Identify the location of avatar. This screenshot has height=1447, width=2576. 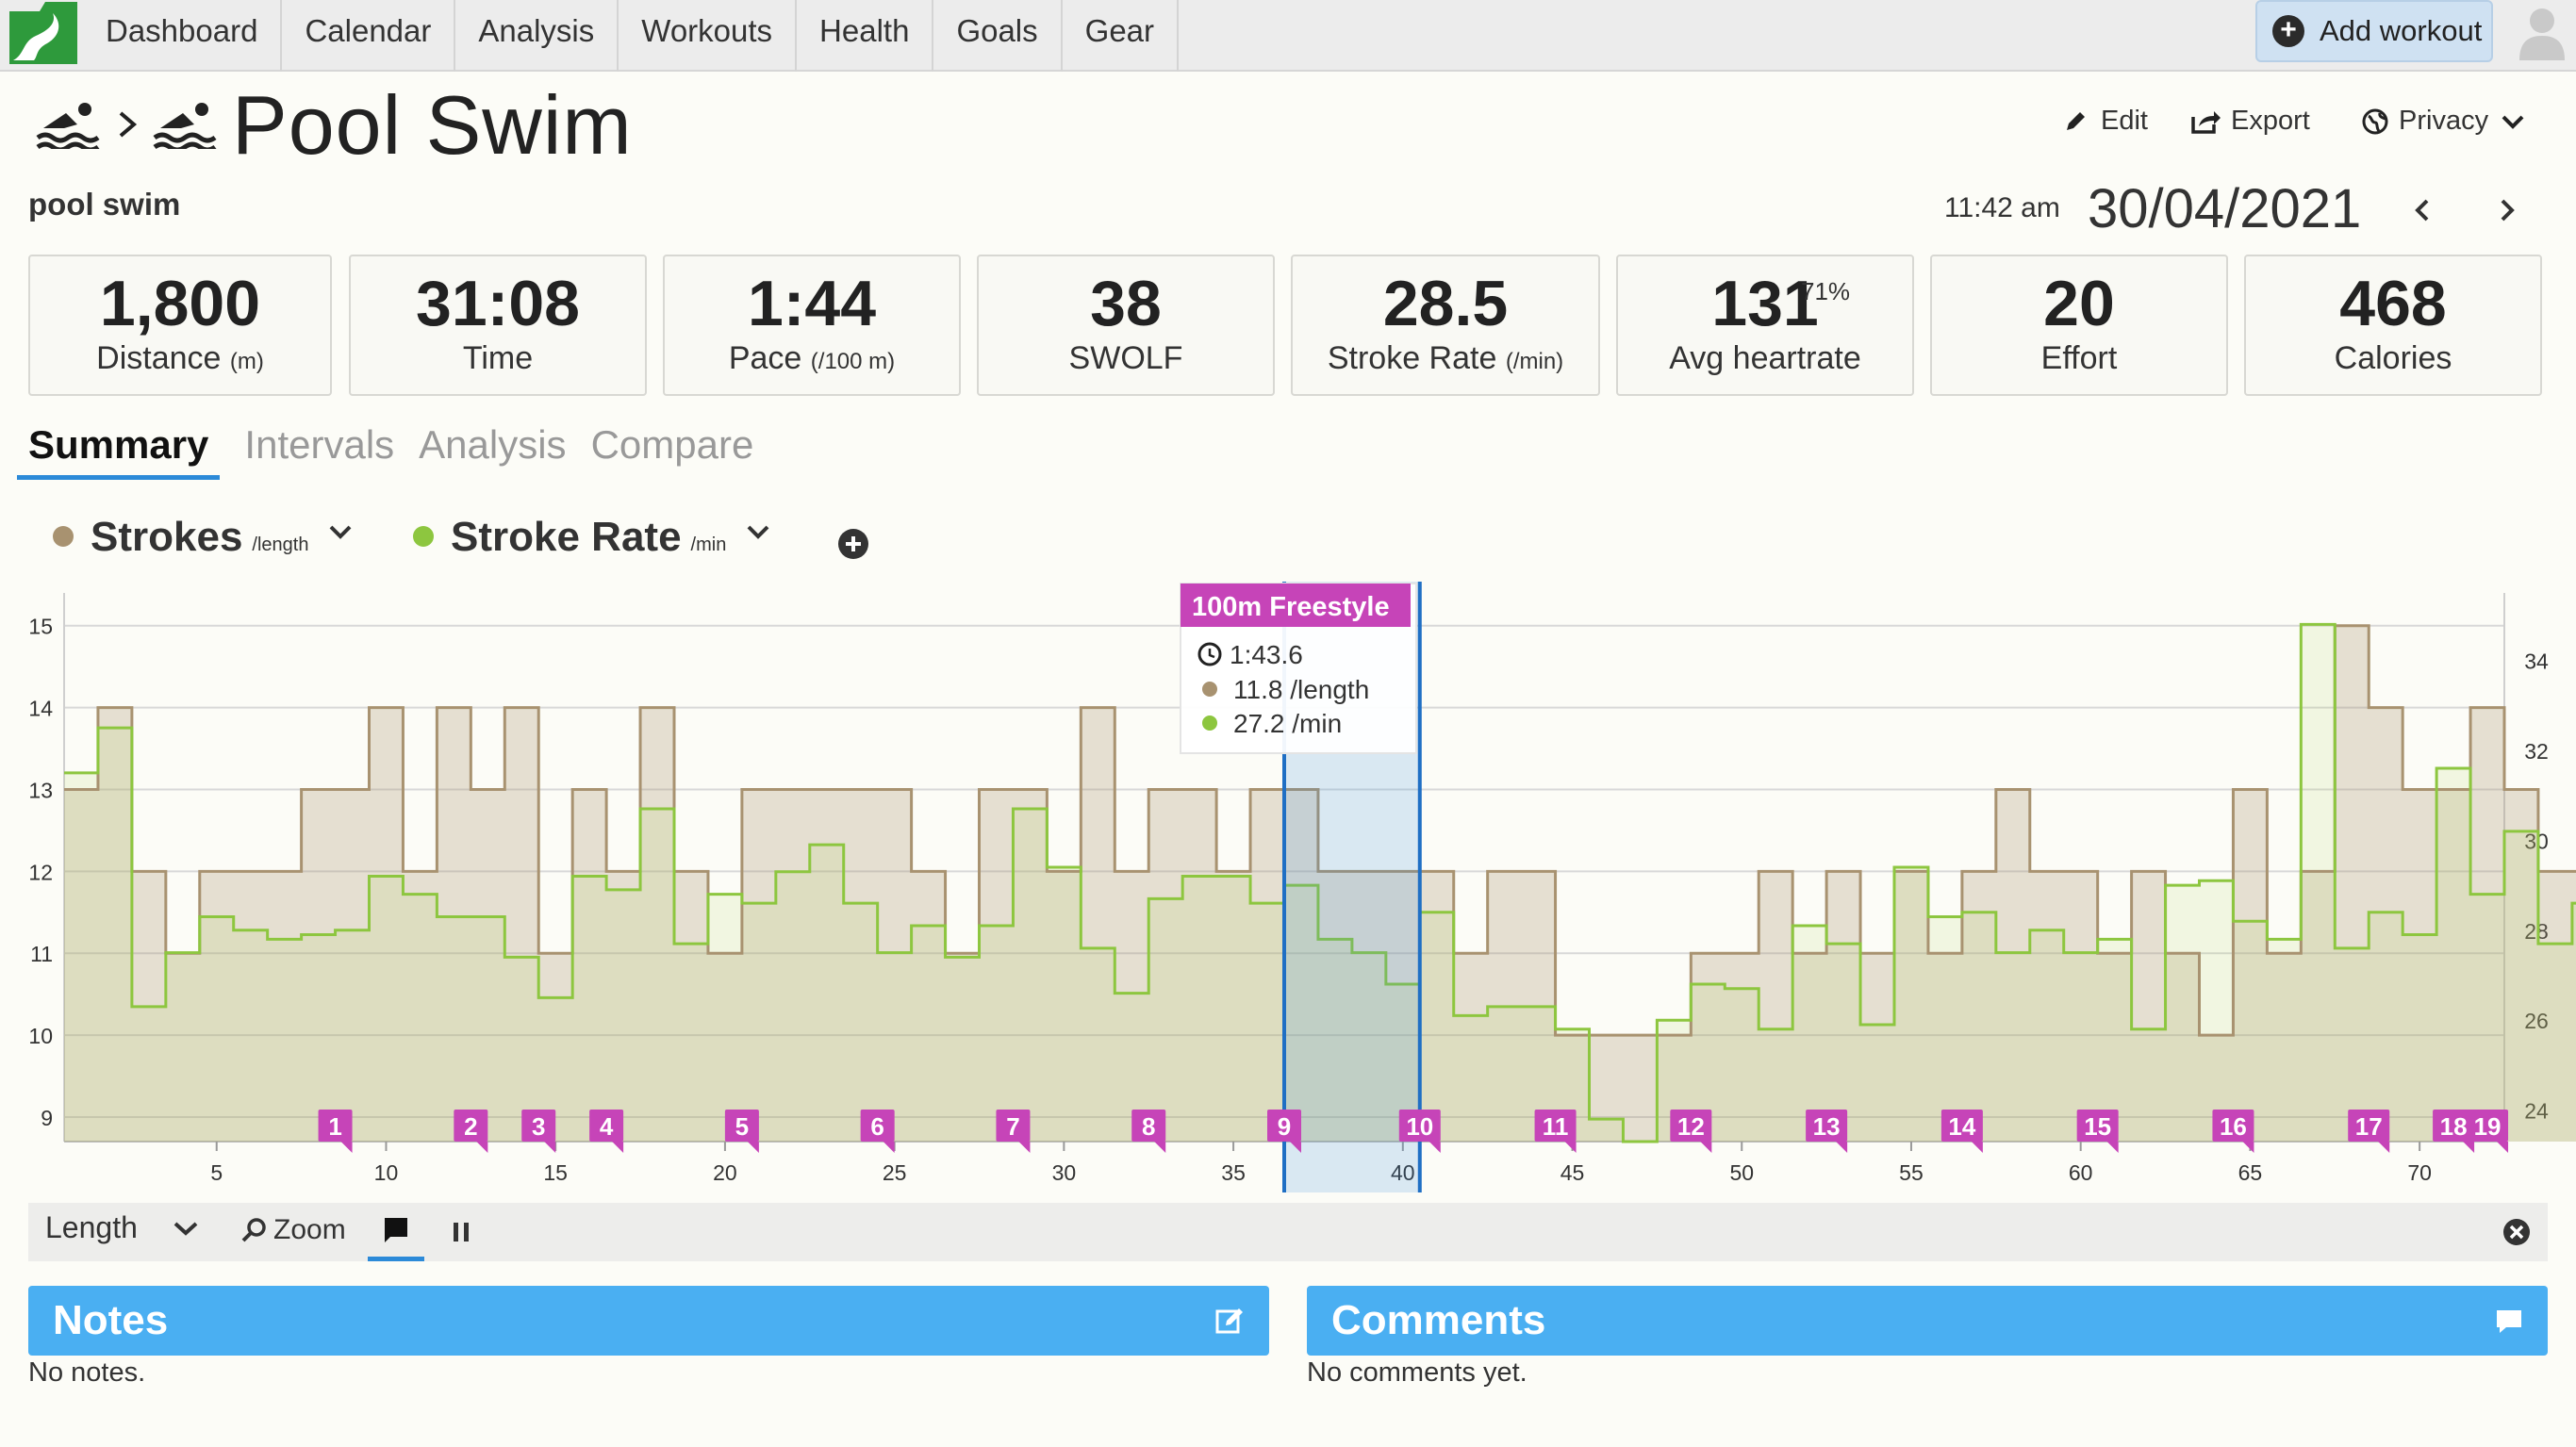
(2542, 32).